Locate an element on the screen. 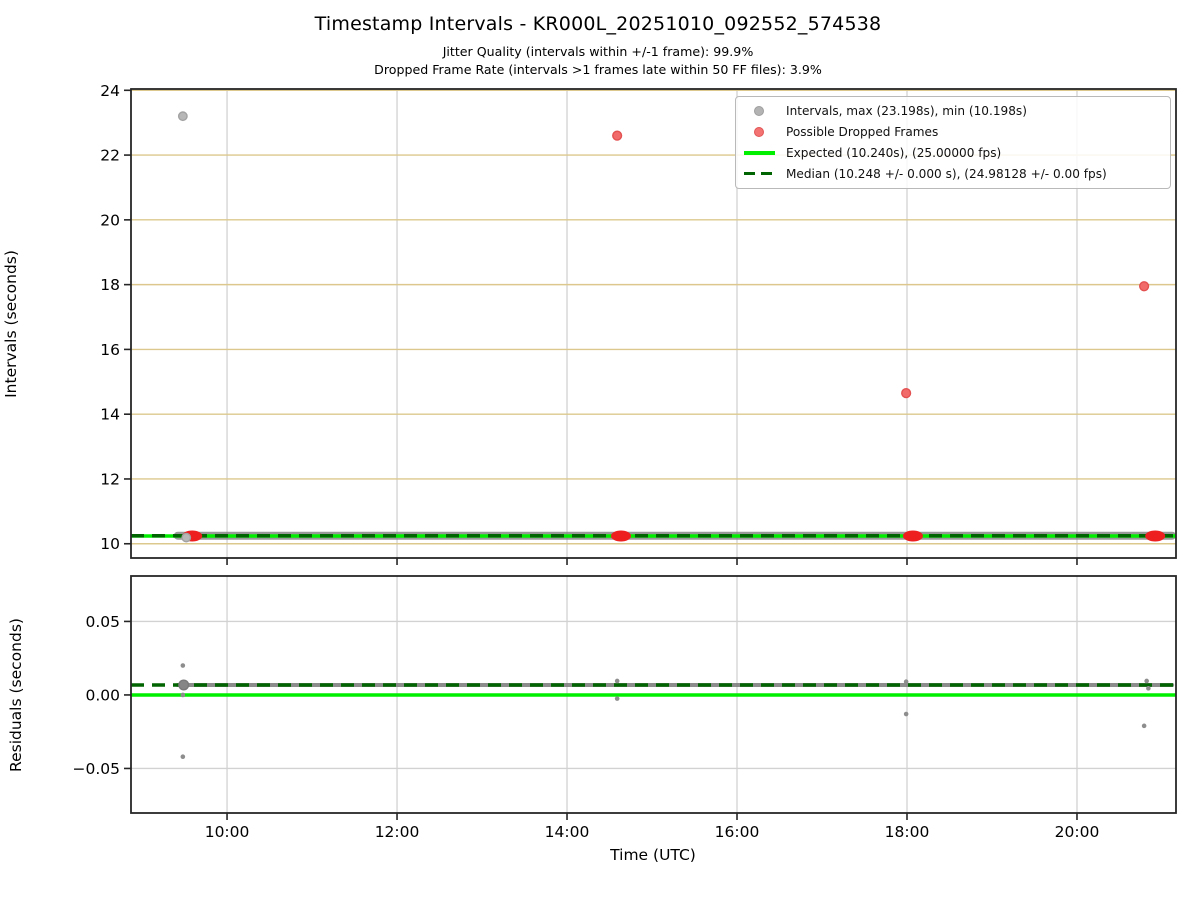  legend-label: Intervals, max (23.198s), min (10.198s) is located at coordinates (906, 111).